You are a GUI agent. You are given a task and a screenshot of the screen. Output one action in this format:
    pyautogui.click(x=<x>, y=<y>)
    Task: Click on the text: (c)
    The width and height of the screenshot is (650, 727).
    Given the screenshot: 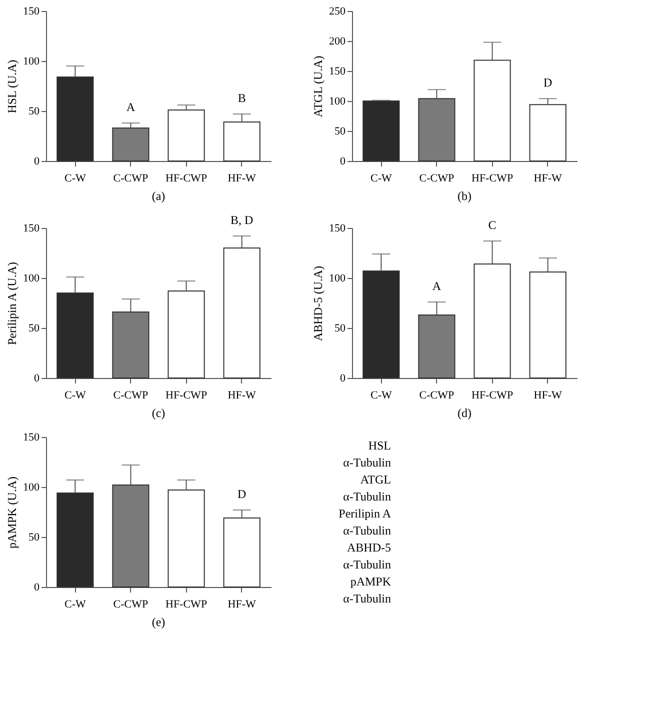 What is the action you would take?
    pyautogui.click(x=159, y=413)
    